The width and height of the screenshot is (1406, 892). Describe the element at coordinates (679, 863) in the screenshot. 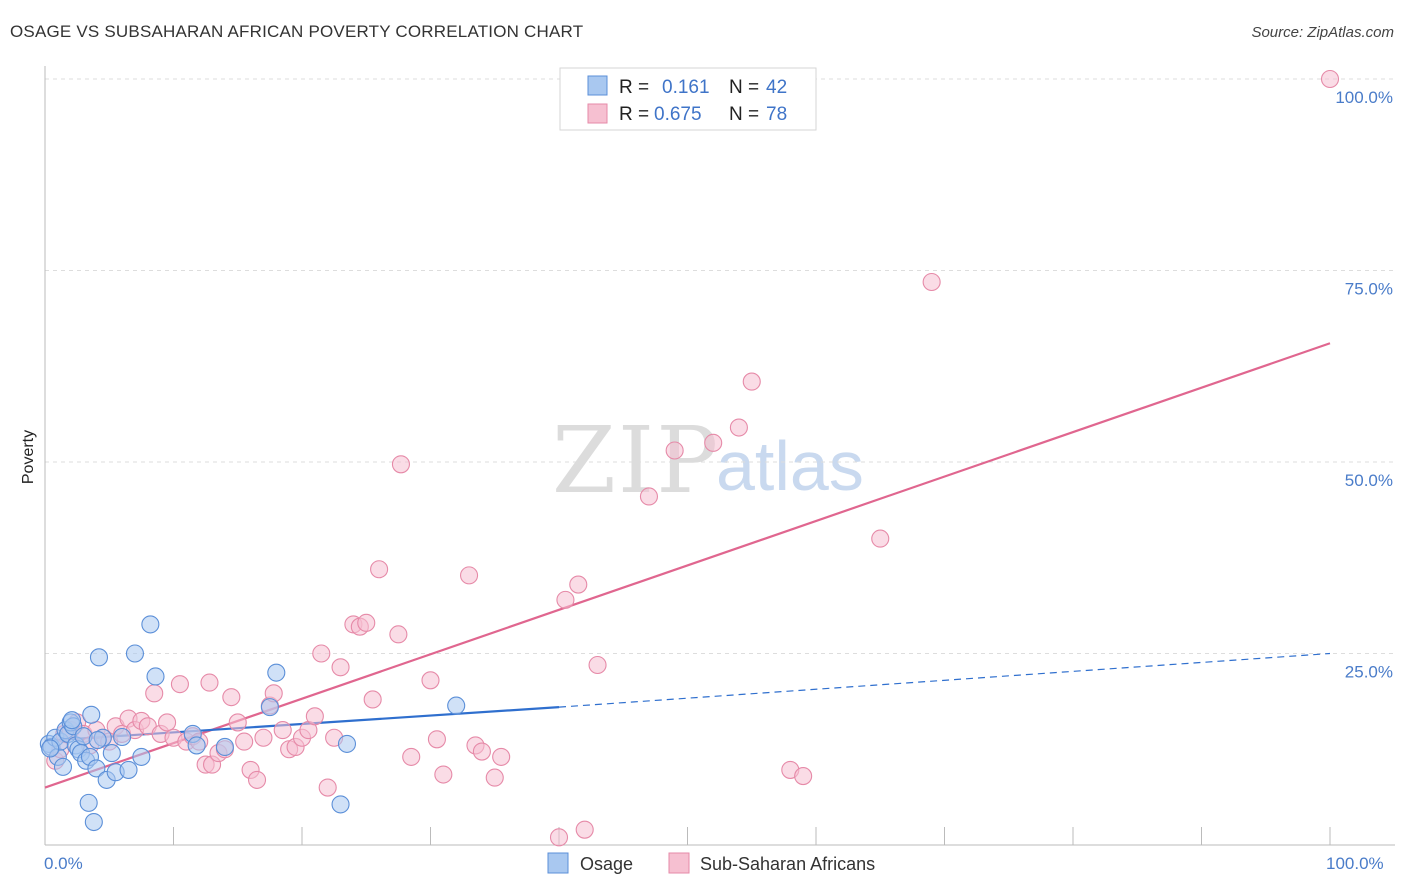

I see `bottom-legend-swatch-ssa` at that location.